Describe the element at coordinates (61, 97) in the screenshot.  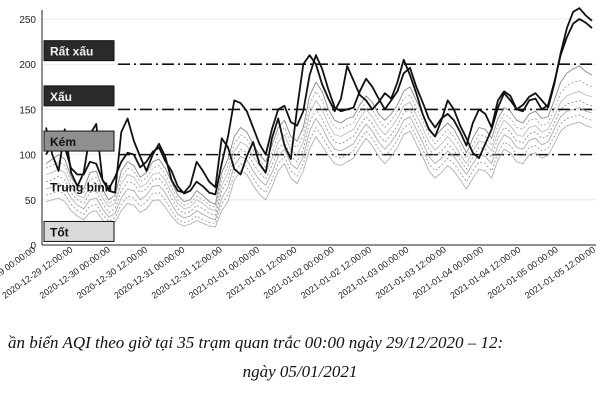
I see `category-label: Xấu` at that location.